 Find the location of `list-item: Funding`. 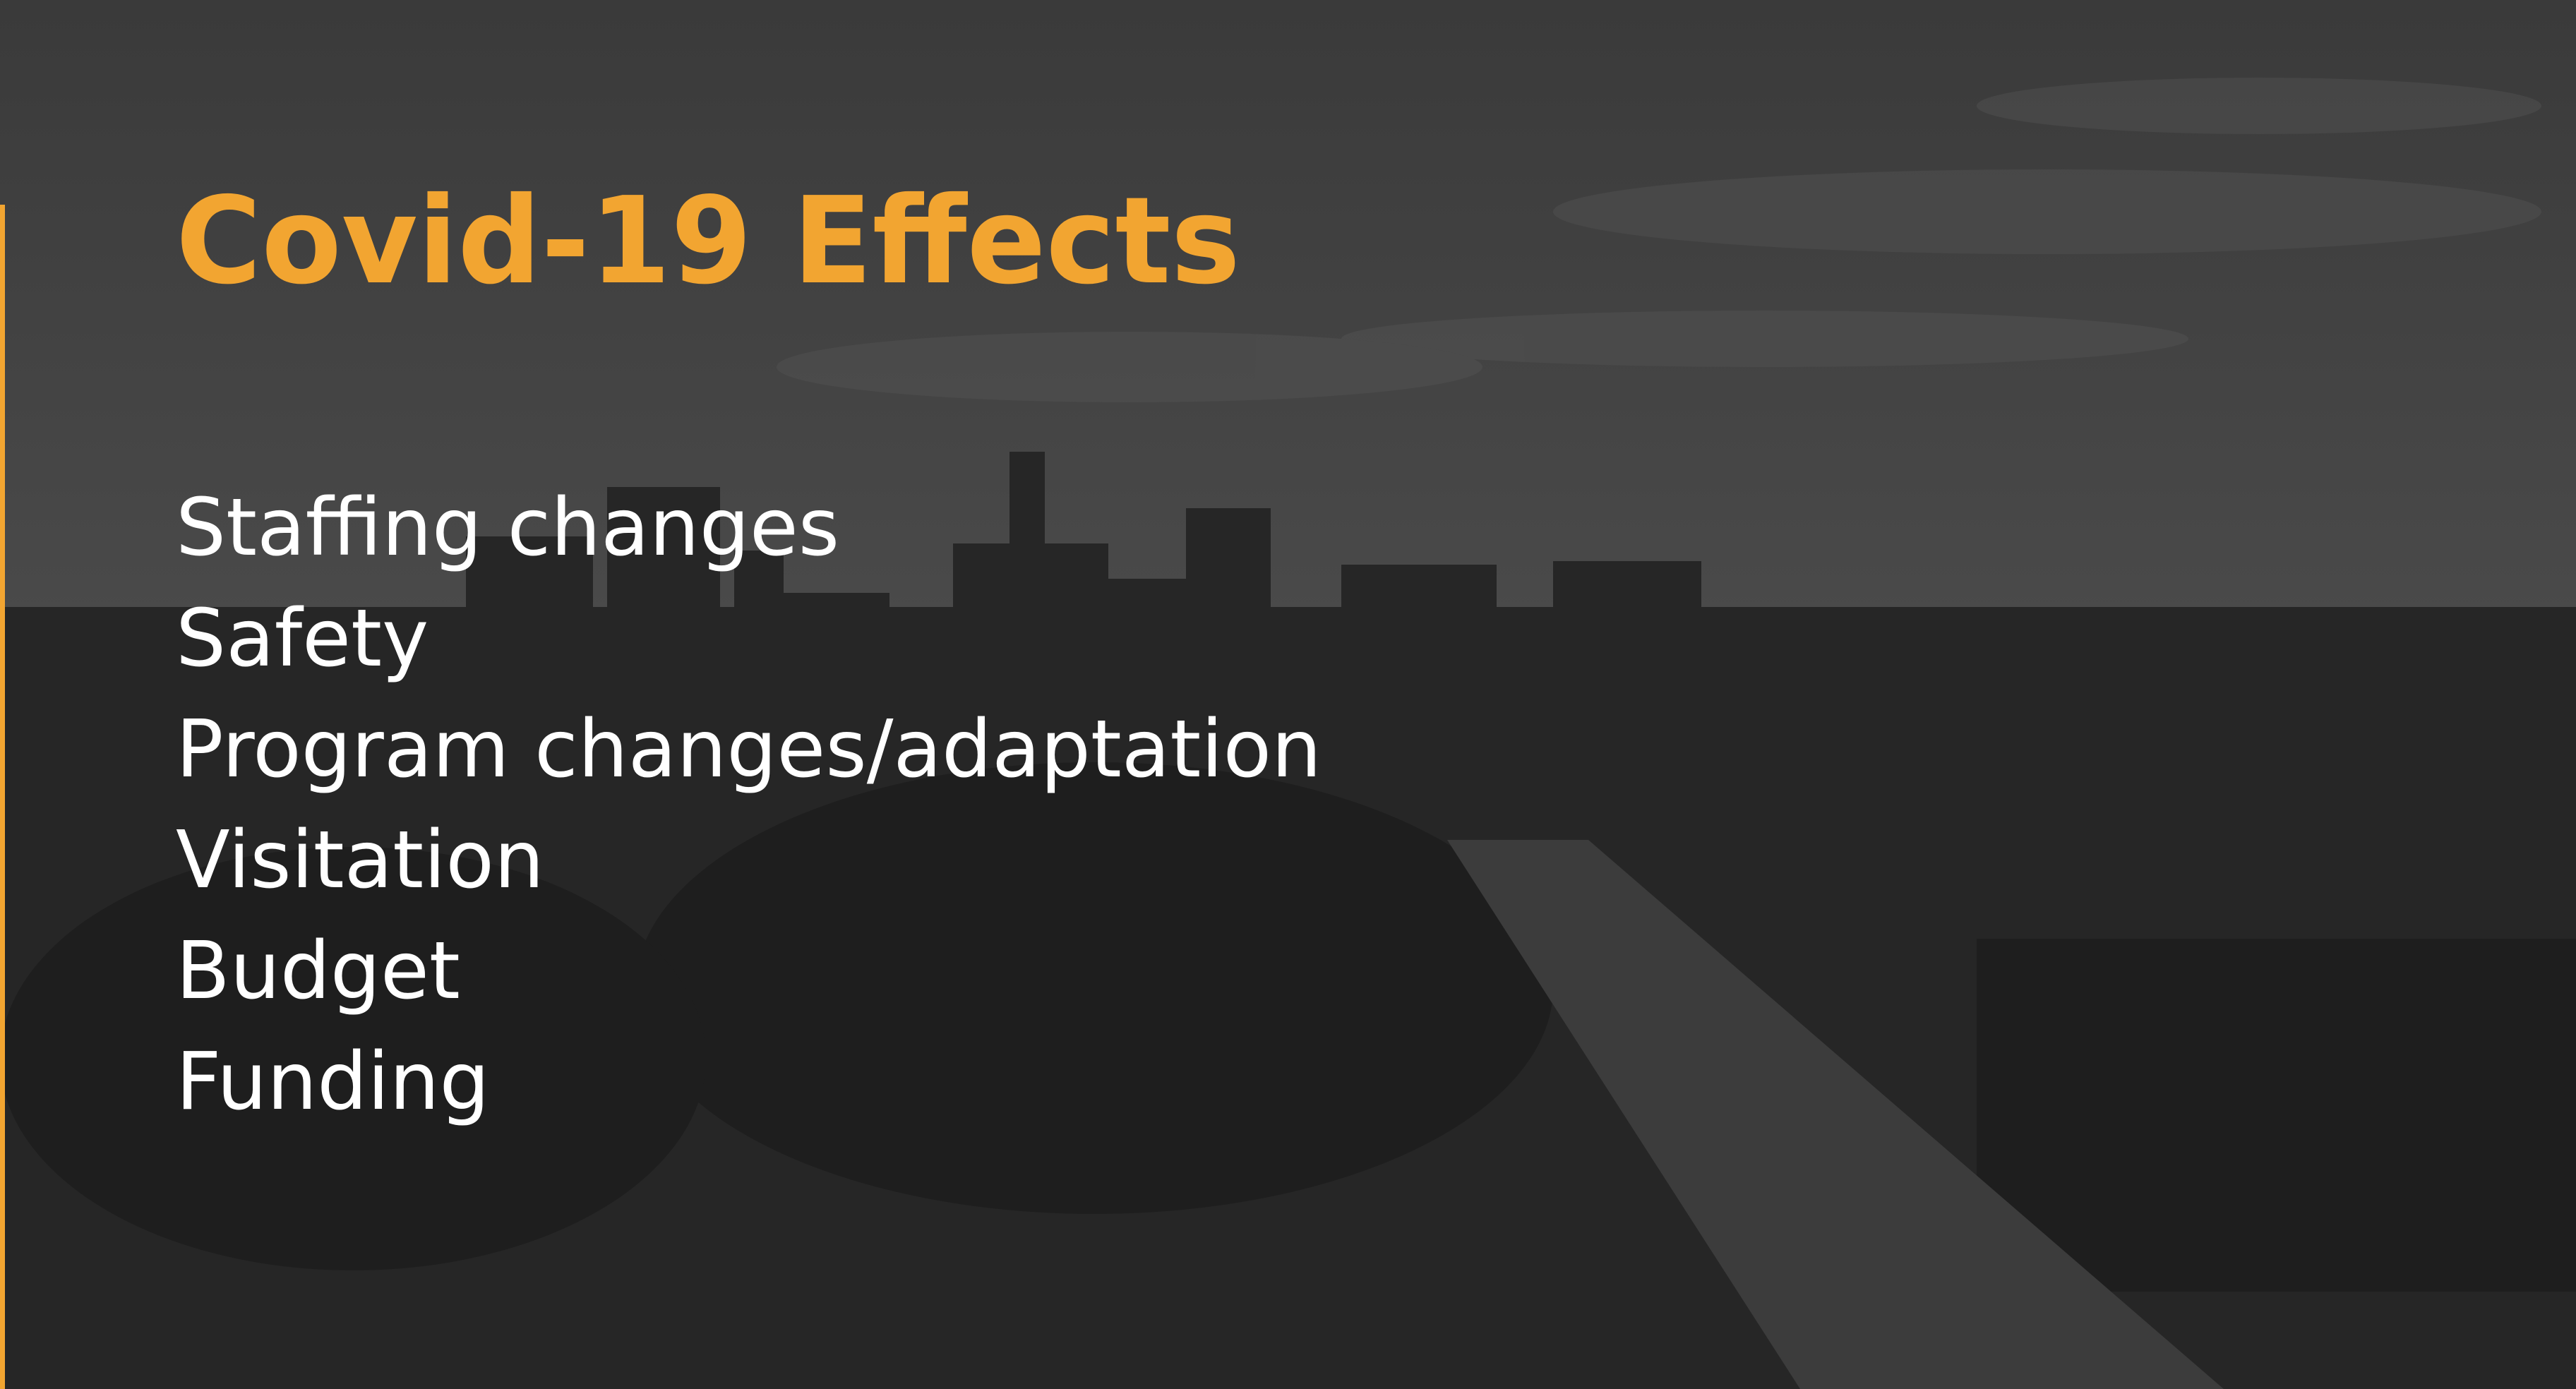

list-item: Funding is located at coordinates (333, 1082).